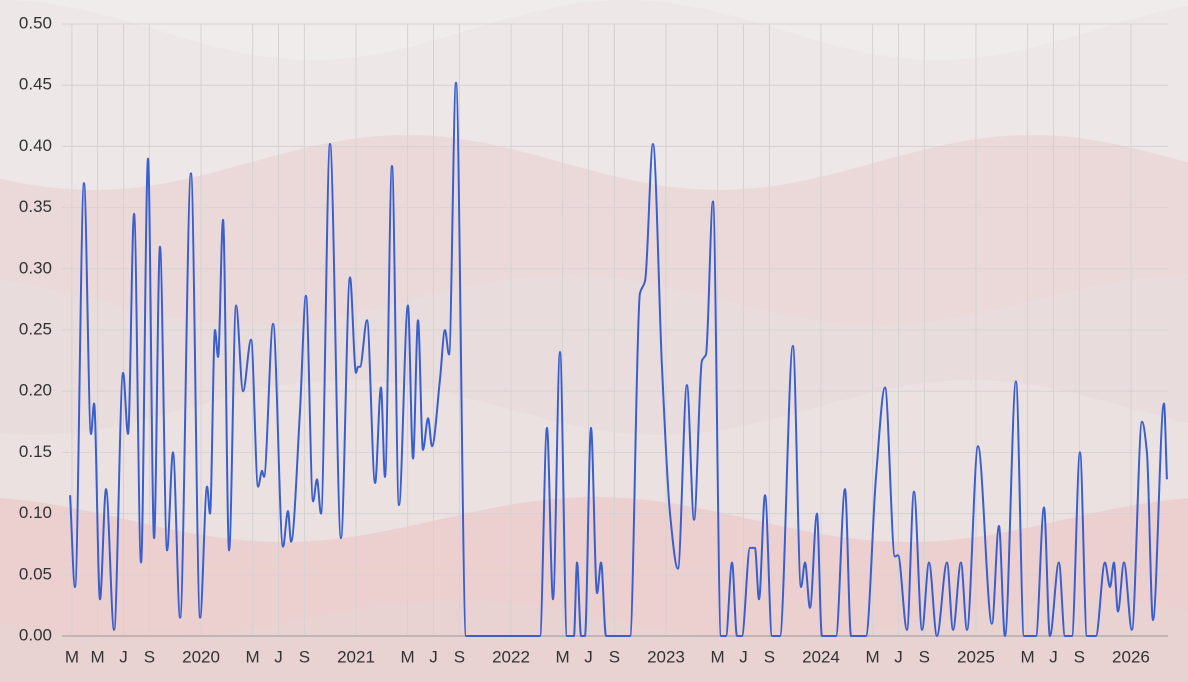 This screenshot has height=682, width=1188. What do you see at coordinates (35, 84) in the screenshot?
I see `y-tick-label: 0.45` at bounding box center [35, 84].